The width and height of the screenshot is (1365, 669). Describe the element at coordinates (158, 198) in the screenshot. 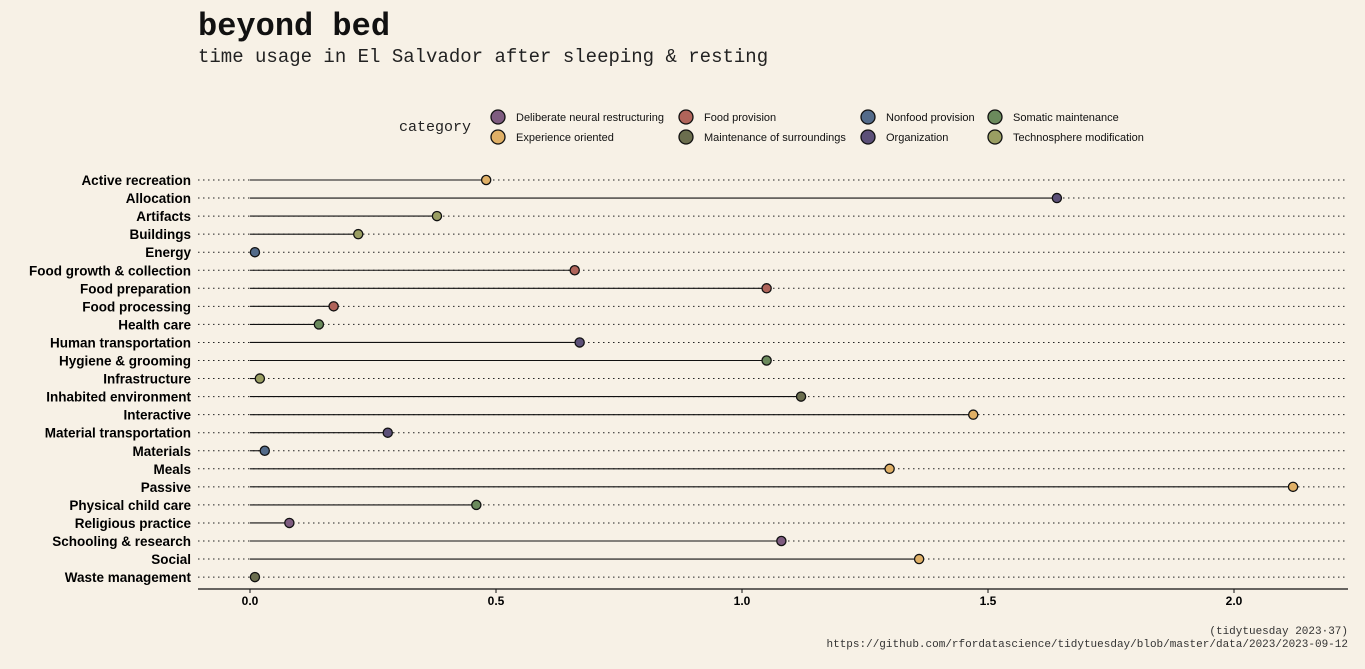

I see `y-label: Allocation` at that location.